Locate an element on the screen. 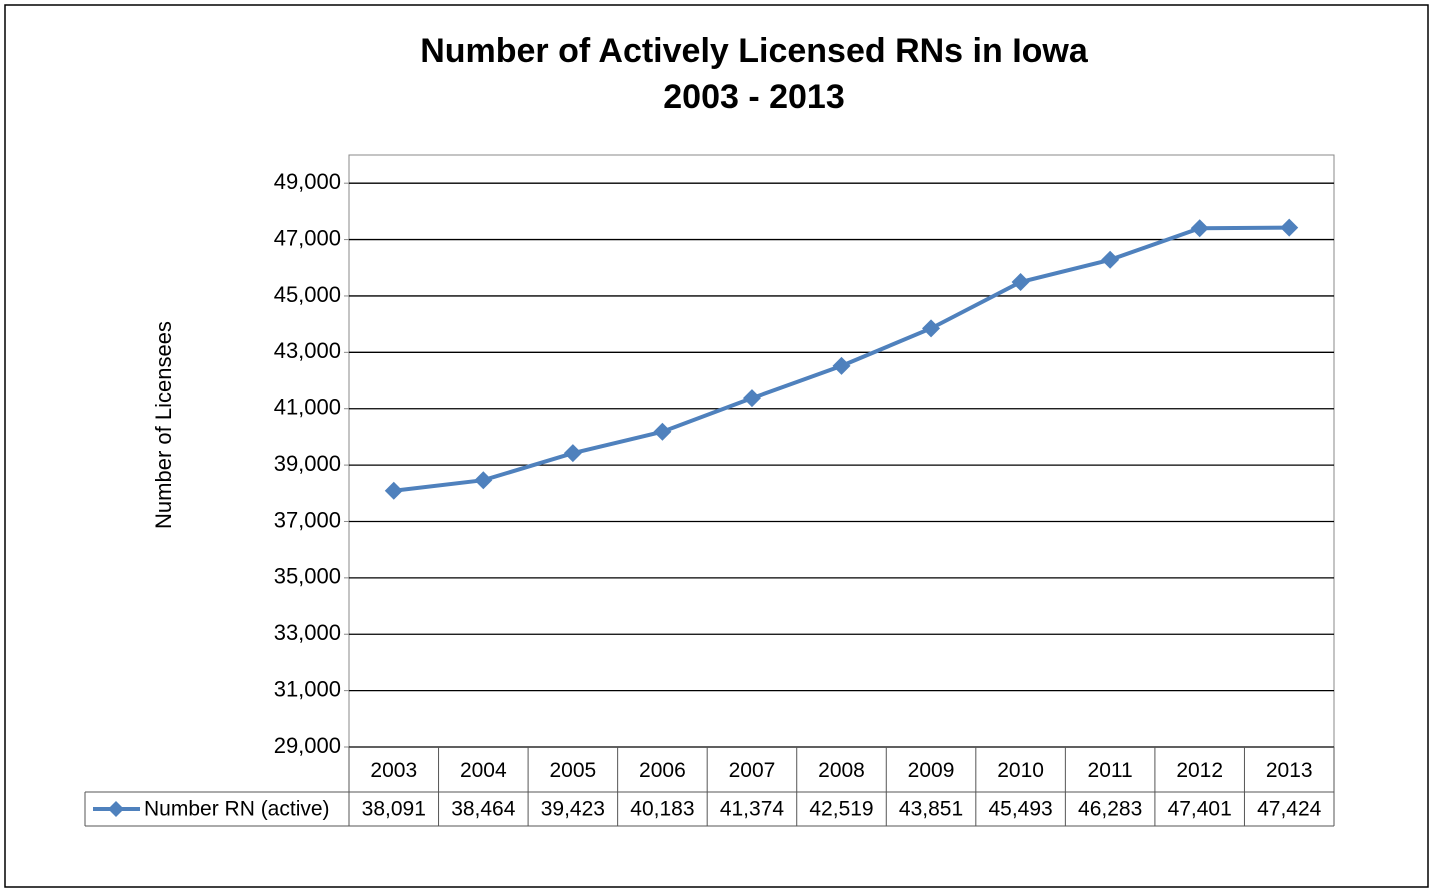 This screenshot has width=1433, height=892. x-tick-label: 2004 is located at coordinates (483, 770).